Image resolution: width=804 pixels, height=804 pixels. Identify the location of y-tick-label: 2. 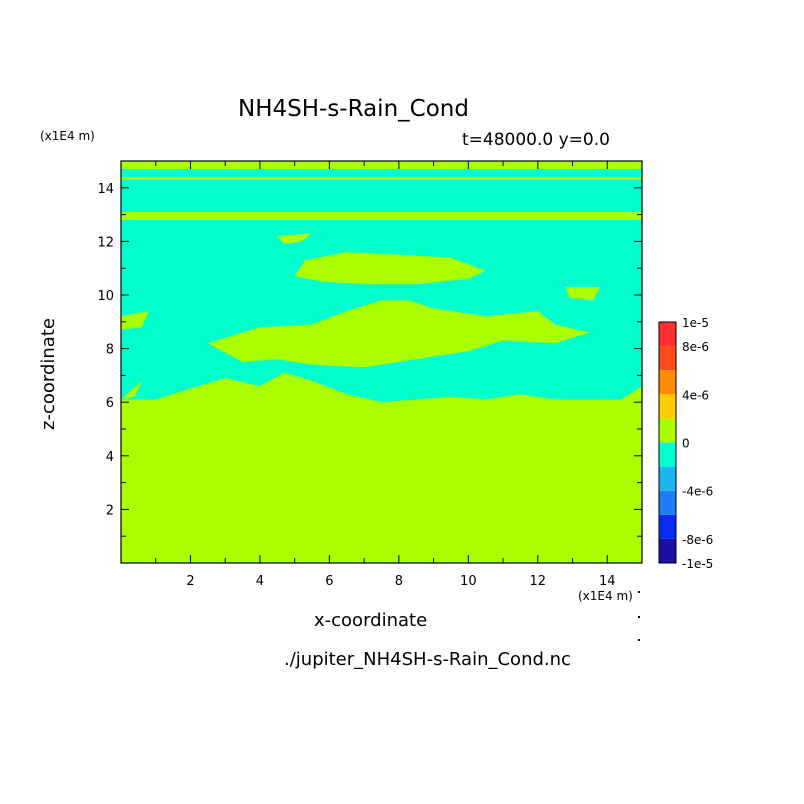
(110, 510).